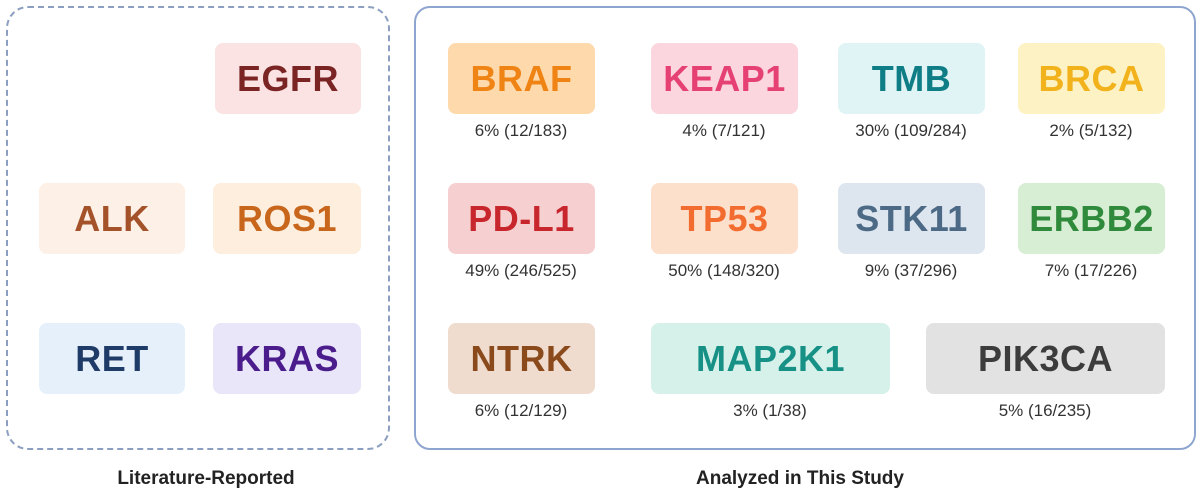 The image size is (1200, 499). I want to click on gene-erbb2: ERBB2, so click(1091, 218).